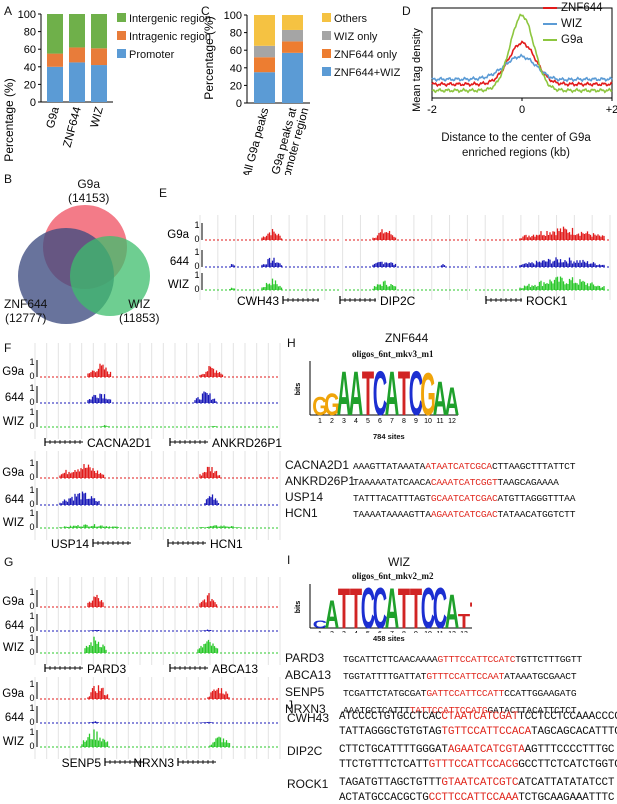 This screenshot has width=617, height=804. Describe the element at coordinates (574, 732) in the screenshot. I see `flanking-sequence: TAGCAGCACATTTG` at that location.